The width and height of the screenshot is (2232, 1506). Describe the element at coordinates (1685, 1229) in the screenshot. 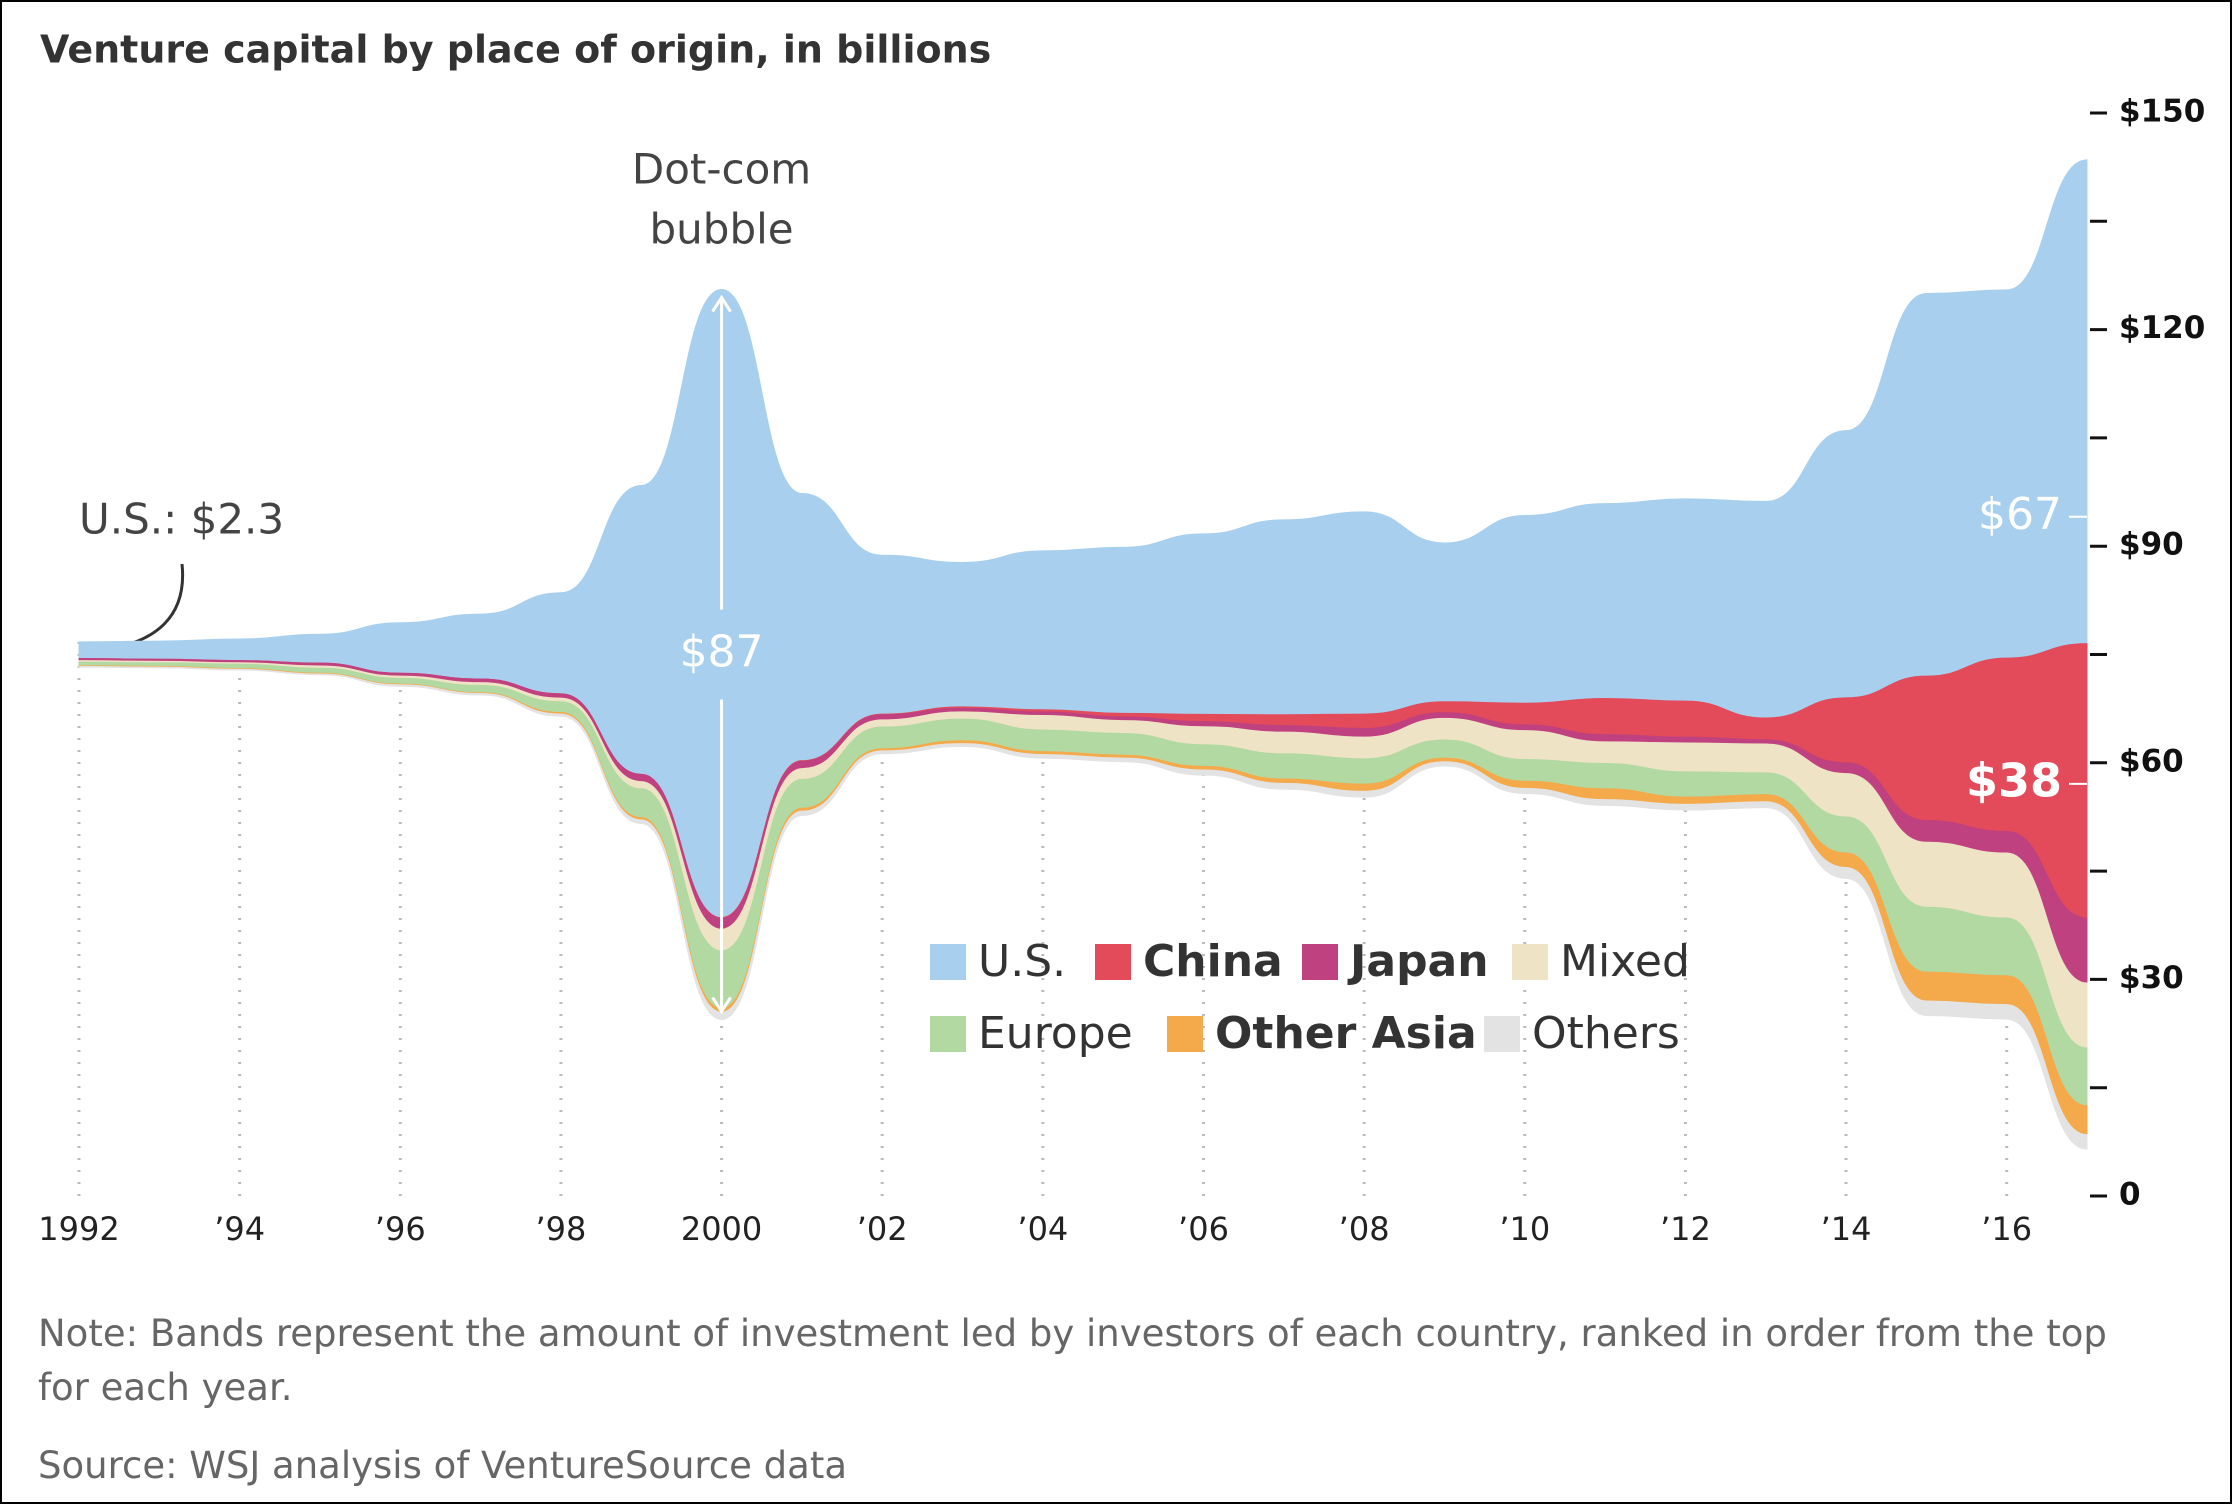

I see `x-tick-label: ’12` at that location.